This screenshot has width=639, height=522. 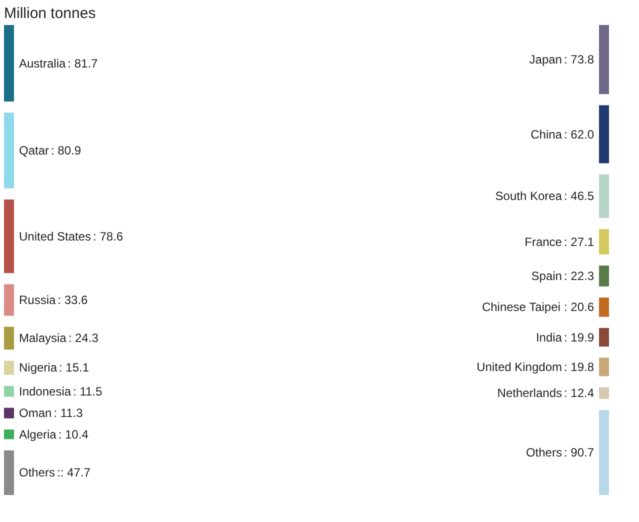 I want to click on category-label: Chinese Taipei, so click(x=521, y=307).